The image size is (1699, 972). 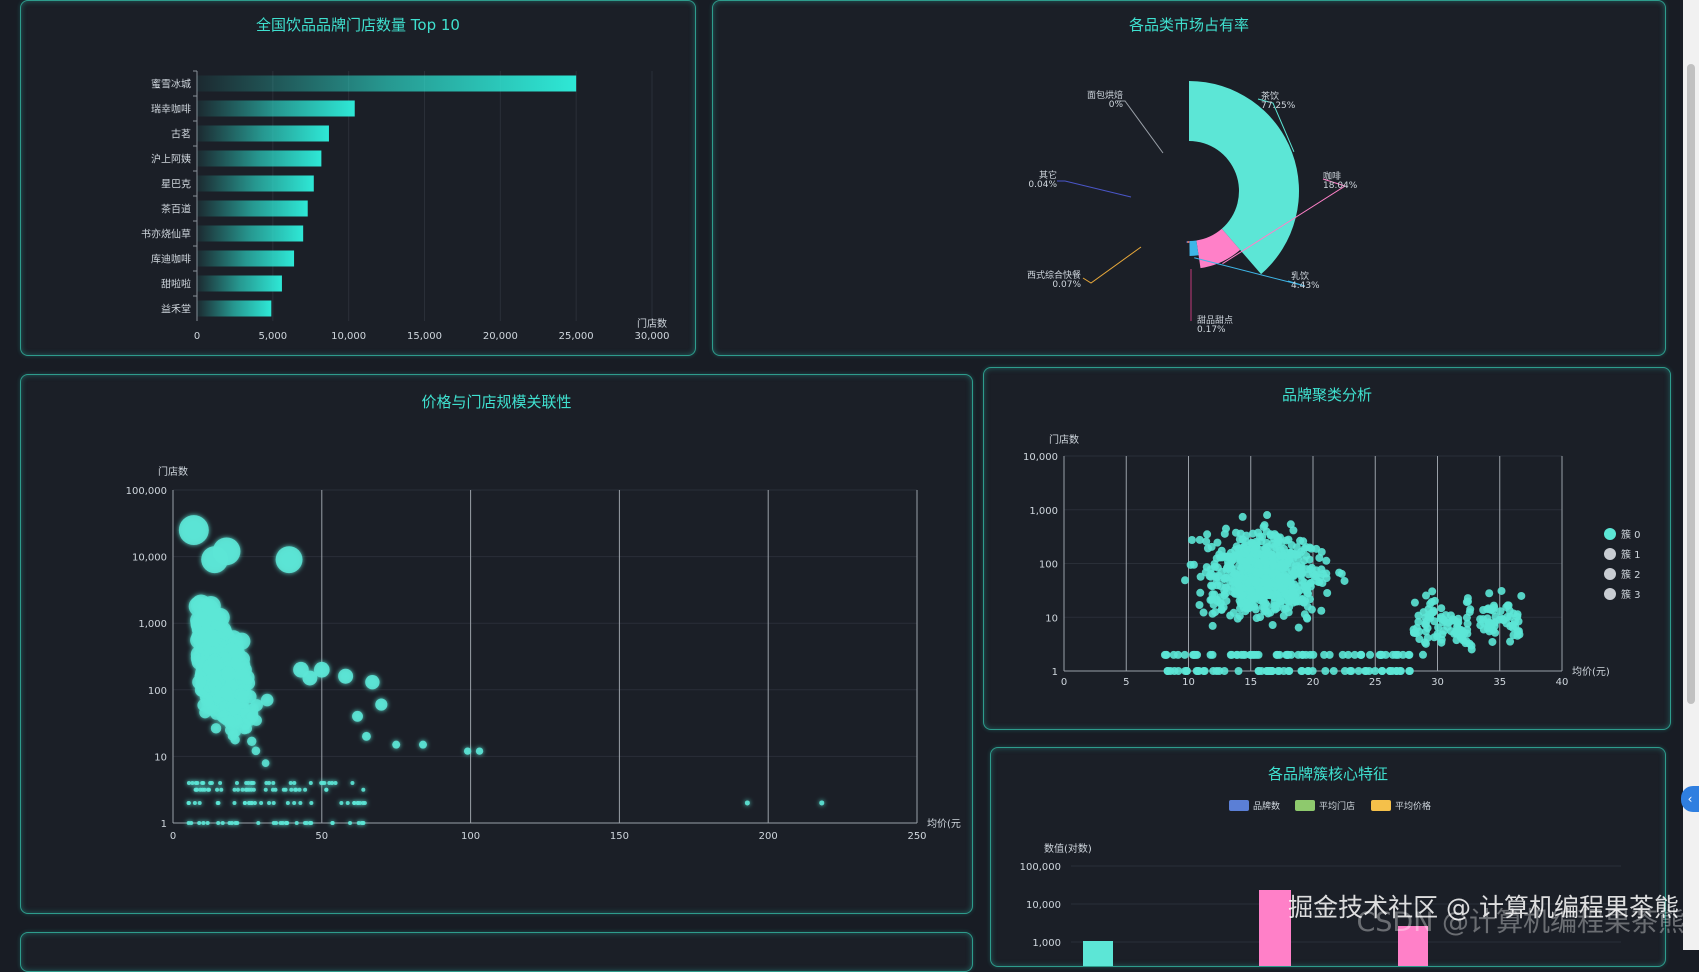 What do you see at coordinates (1437, 682) in the screenshot?
I see `cluster-xtick-label: 30` at bounding box center [1437, 682].